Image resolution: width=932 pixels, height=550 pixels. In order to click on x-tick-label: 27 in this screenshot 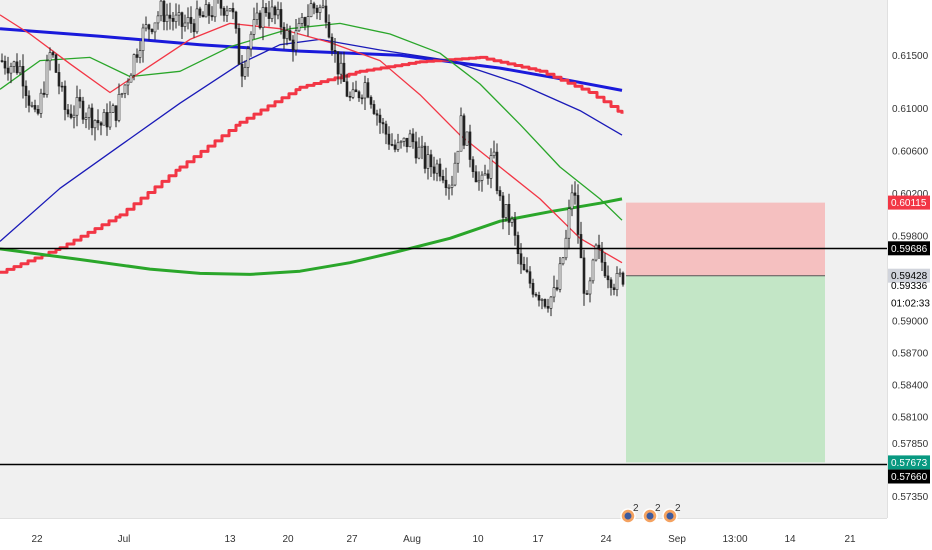, I will do `click(352, 539)`.